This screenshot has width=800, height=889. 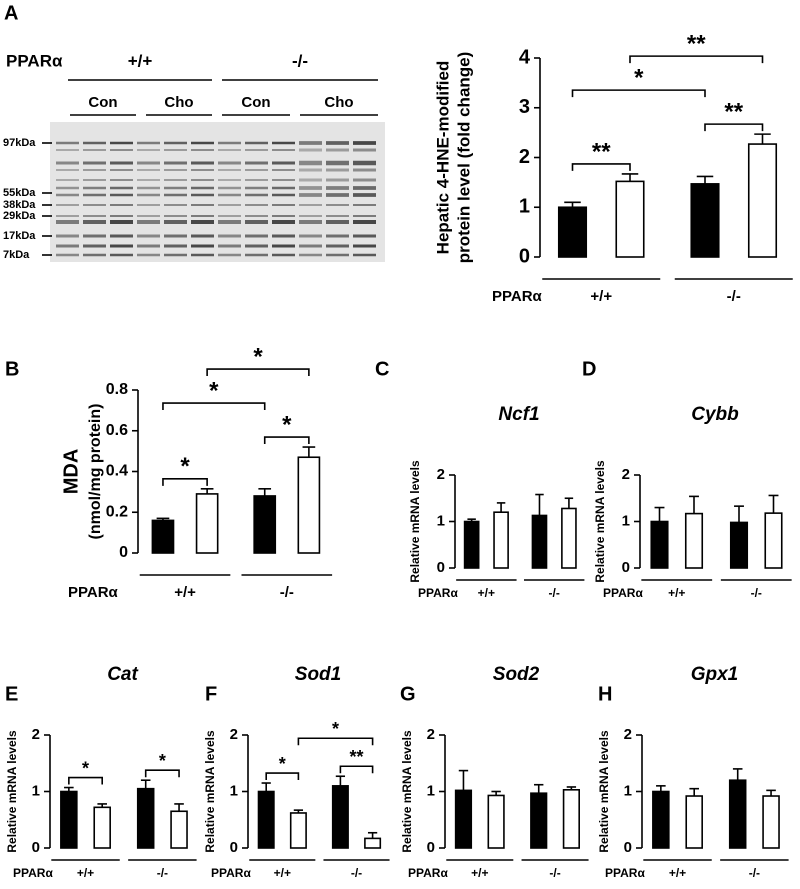 I want to click on y-axis-label: Relative mRNA levels, so click(x=600, y=521).